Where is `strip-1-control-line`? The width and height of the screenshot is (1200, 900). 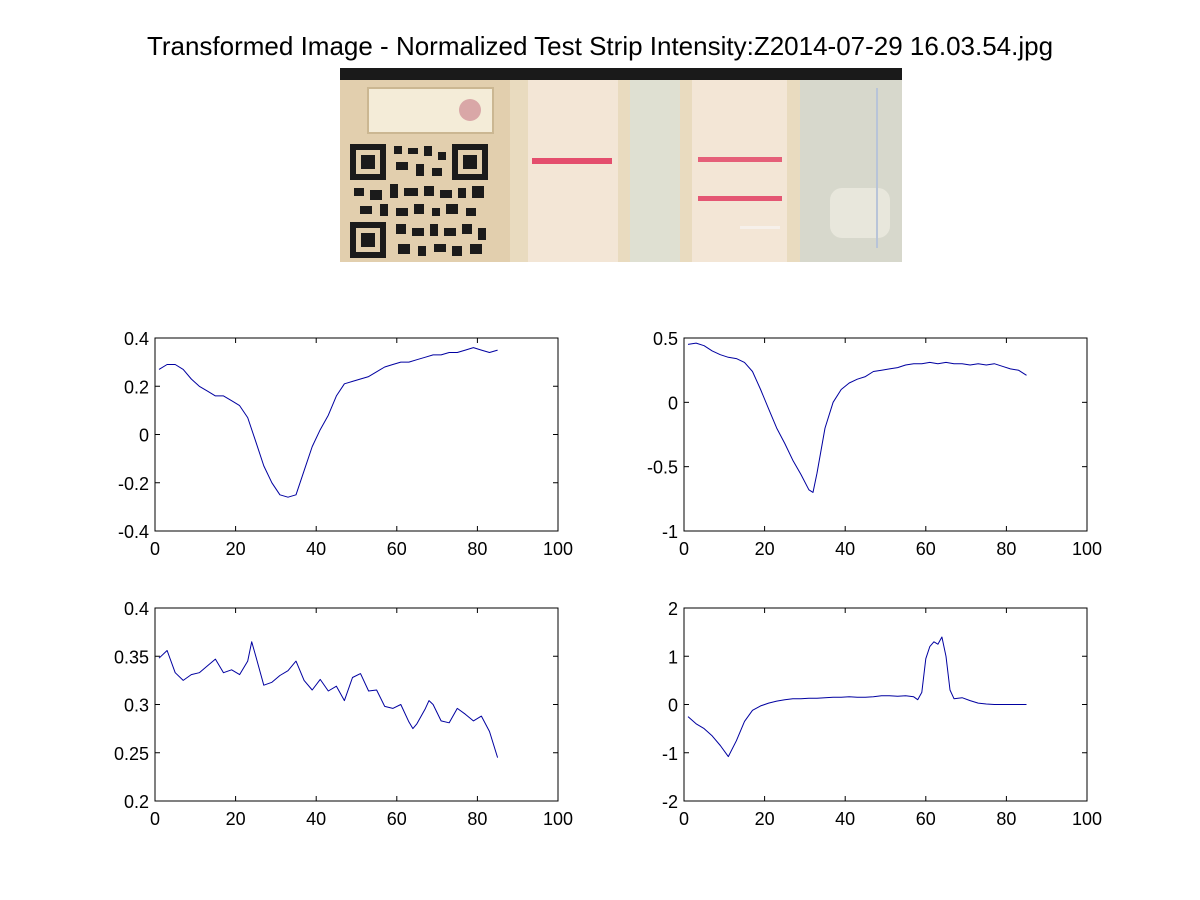
strip-1-control-line is located at coordinates (572, 161).